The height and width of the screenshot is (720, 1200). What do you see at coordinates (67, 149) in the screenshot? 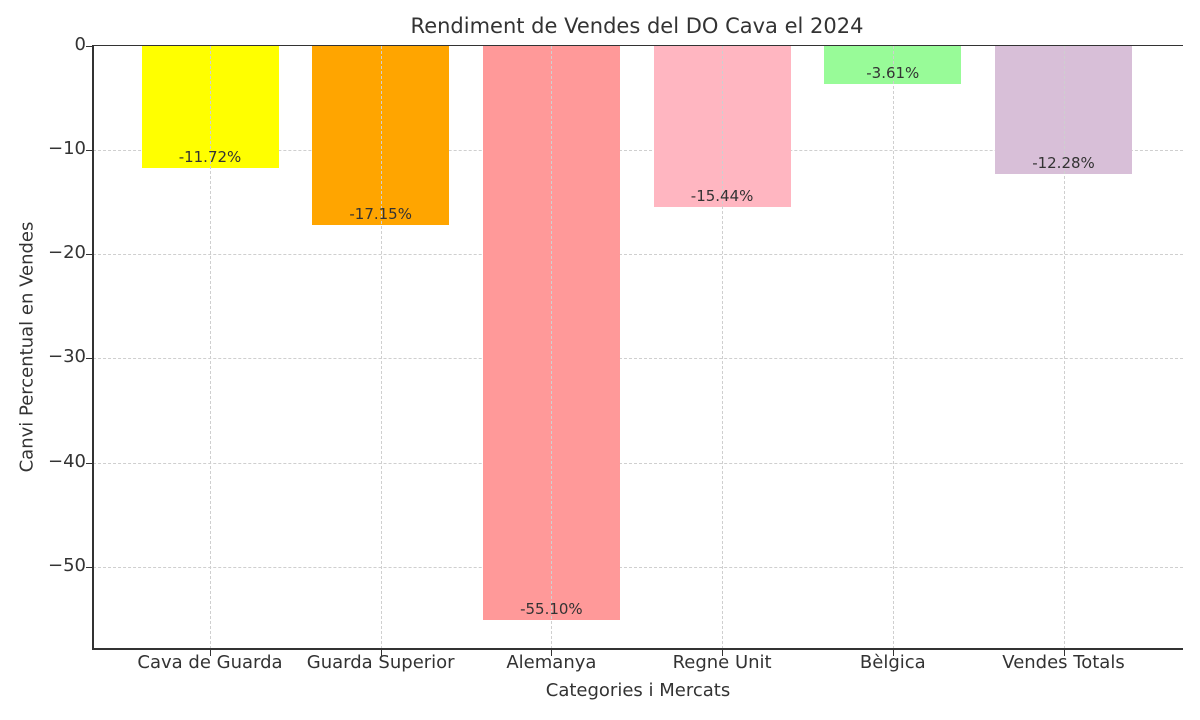
I see `y-tick-label: −10` at bounding box center [67, 149].